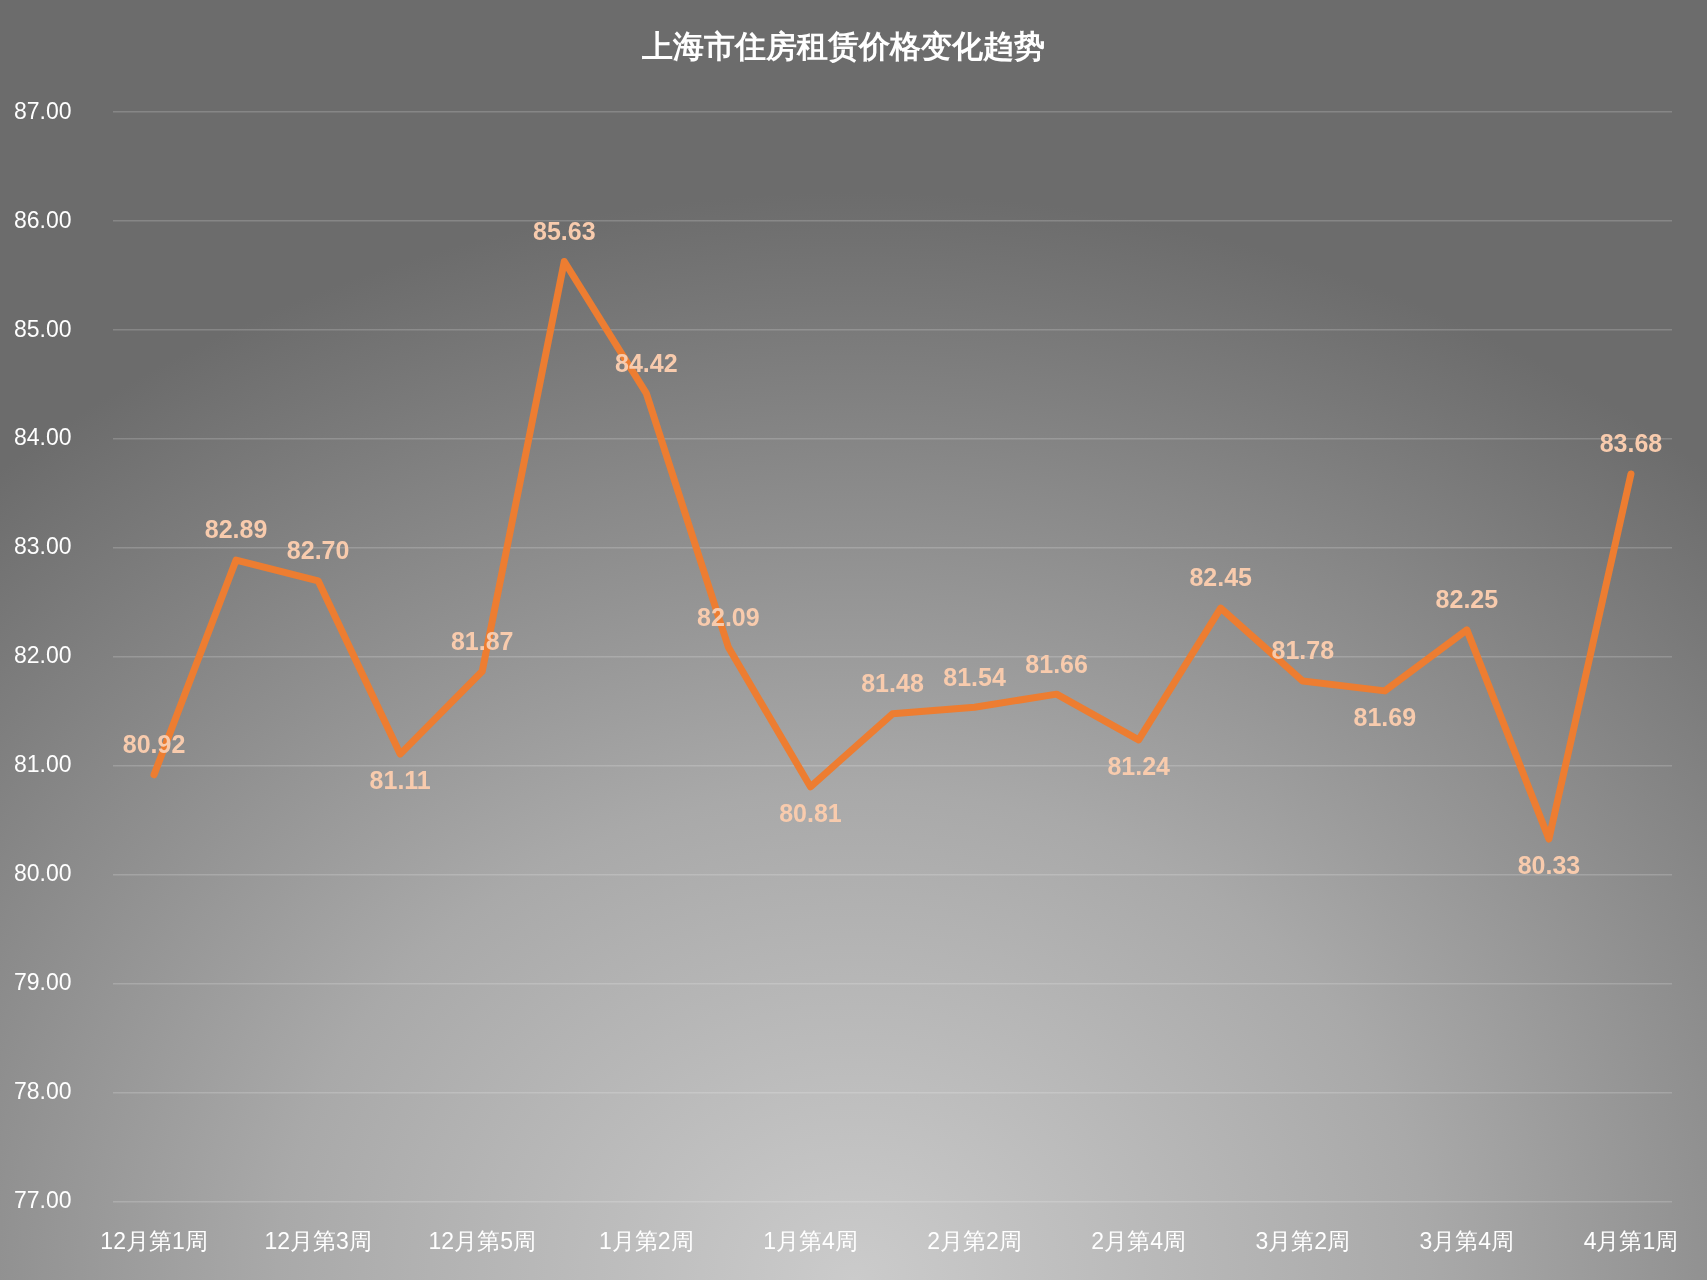 The width and height of the screenshot is (1707, 1280). Describe the element at coordinates (1221, 577) in the screenshot. I see `data-label: 82.45` at that location.